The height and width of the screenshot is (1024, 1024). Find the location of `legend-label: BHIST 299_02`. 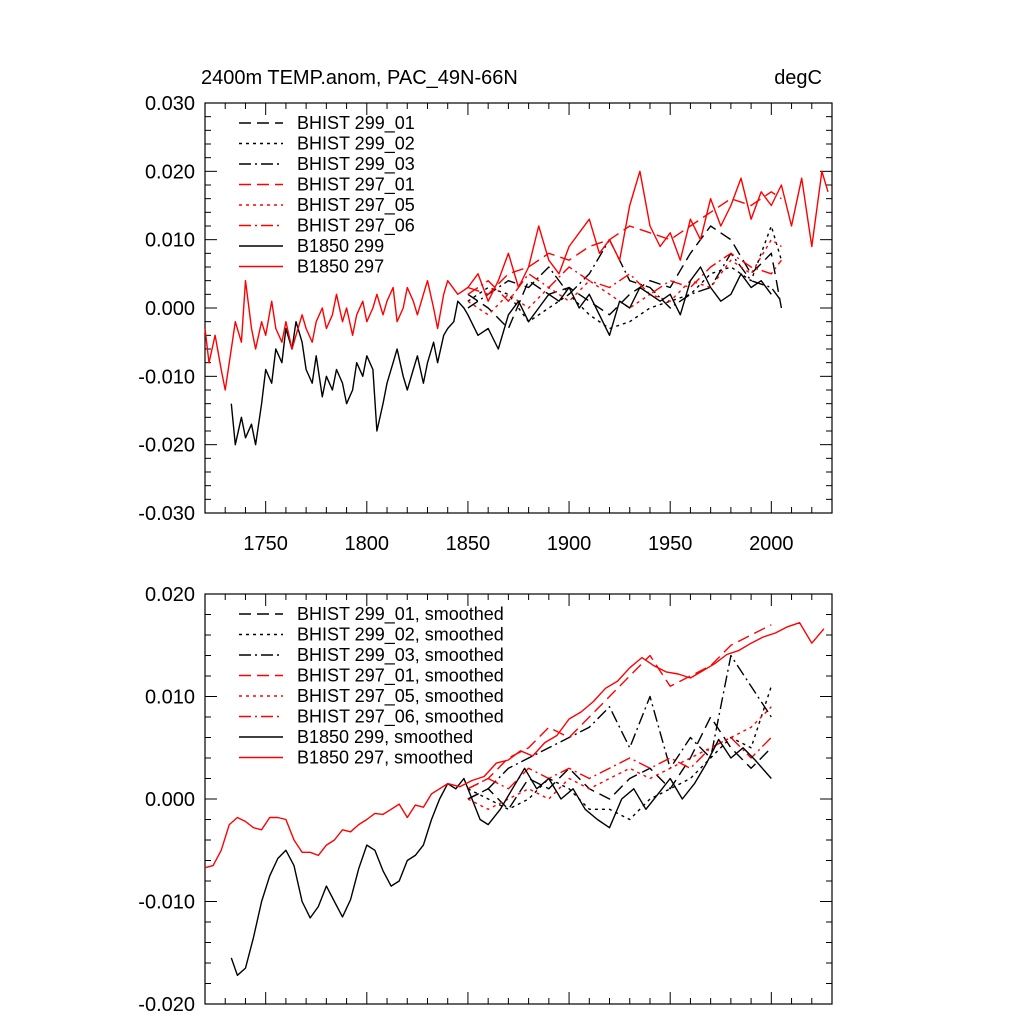

legend-label: BHIST 299_02 is located at coordinates (356, 144).